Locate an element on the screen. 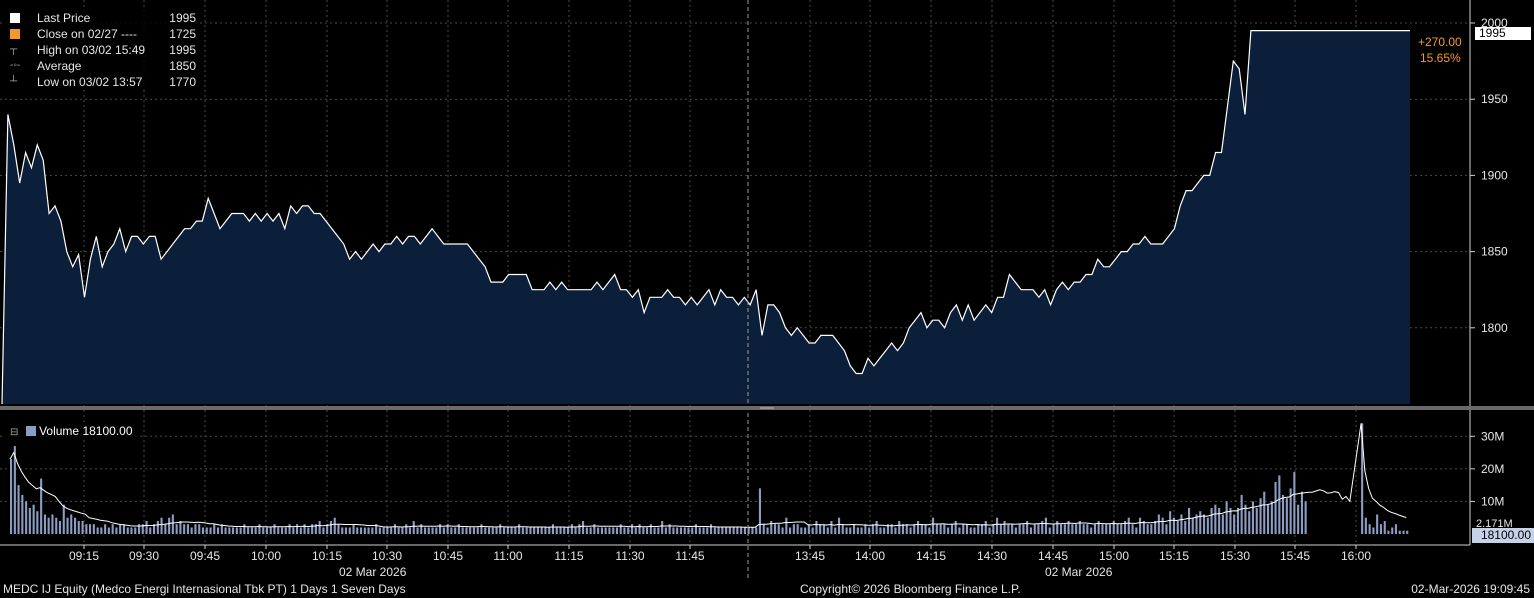 This screenshot has height=598, width=1534. collapse-icon: ⊟ is located at coordinates (14, 432).